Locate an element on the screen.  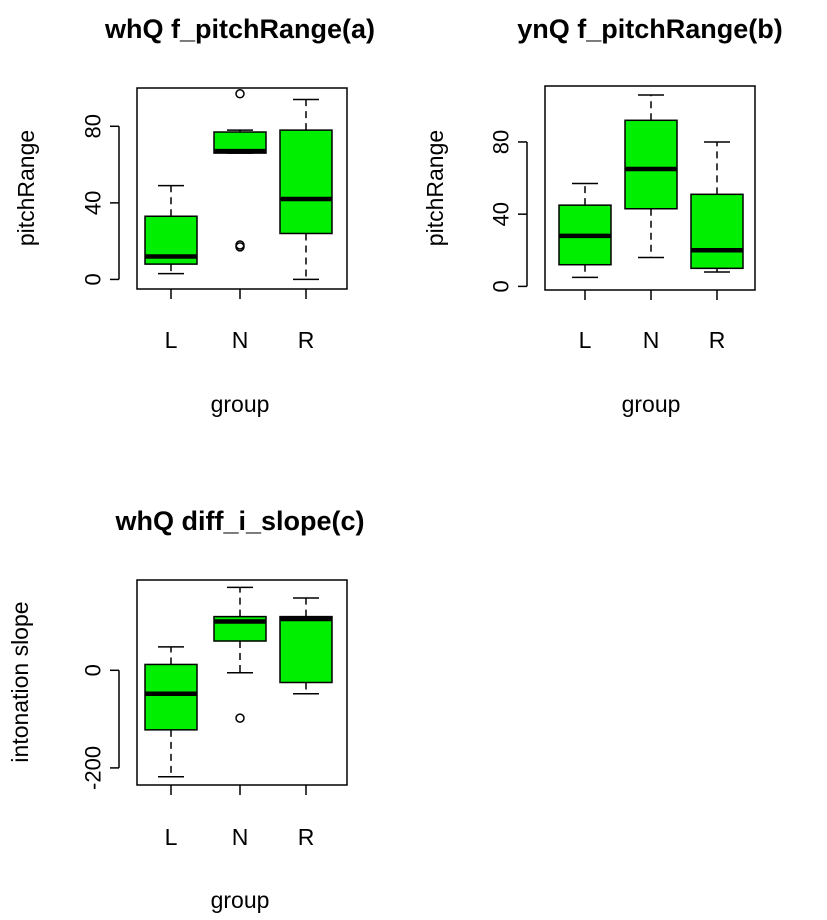
panel-a-group-r-box is located at coordinates (306, 182).